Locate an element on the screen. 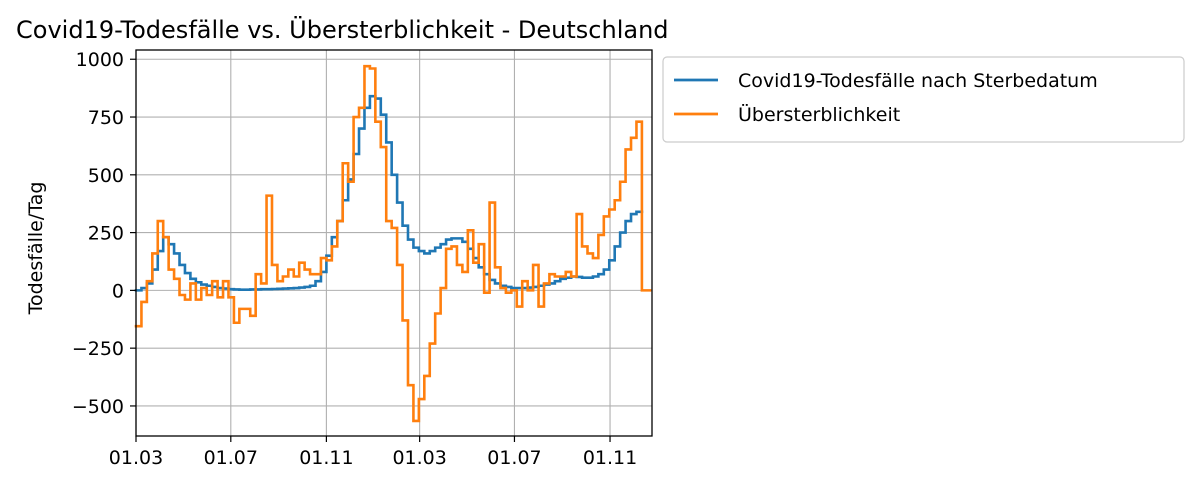  legend-label: Covid19-Todesfälle nach Sterbedatum is located at coordinates (918, 81).